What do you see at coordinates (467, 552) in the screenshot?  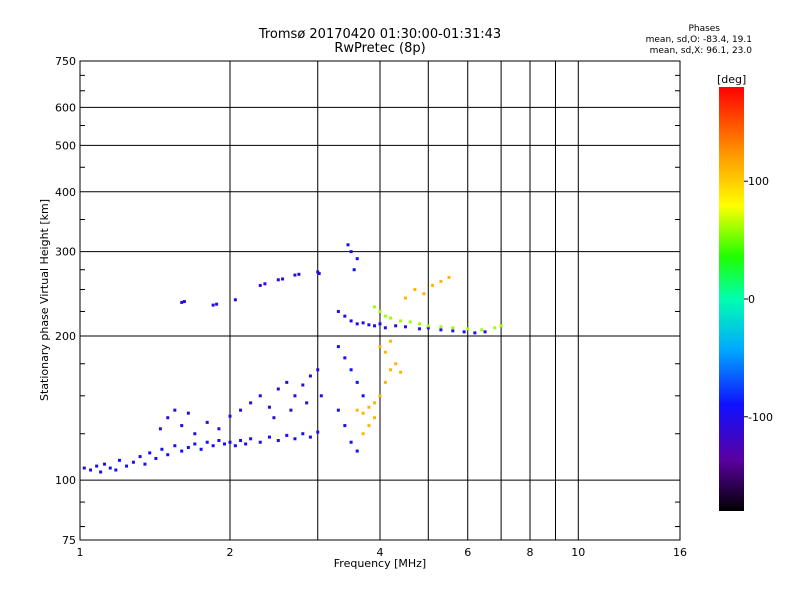 I see `x-tick-label: 6` at bounding box center [467, 552].